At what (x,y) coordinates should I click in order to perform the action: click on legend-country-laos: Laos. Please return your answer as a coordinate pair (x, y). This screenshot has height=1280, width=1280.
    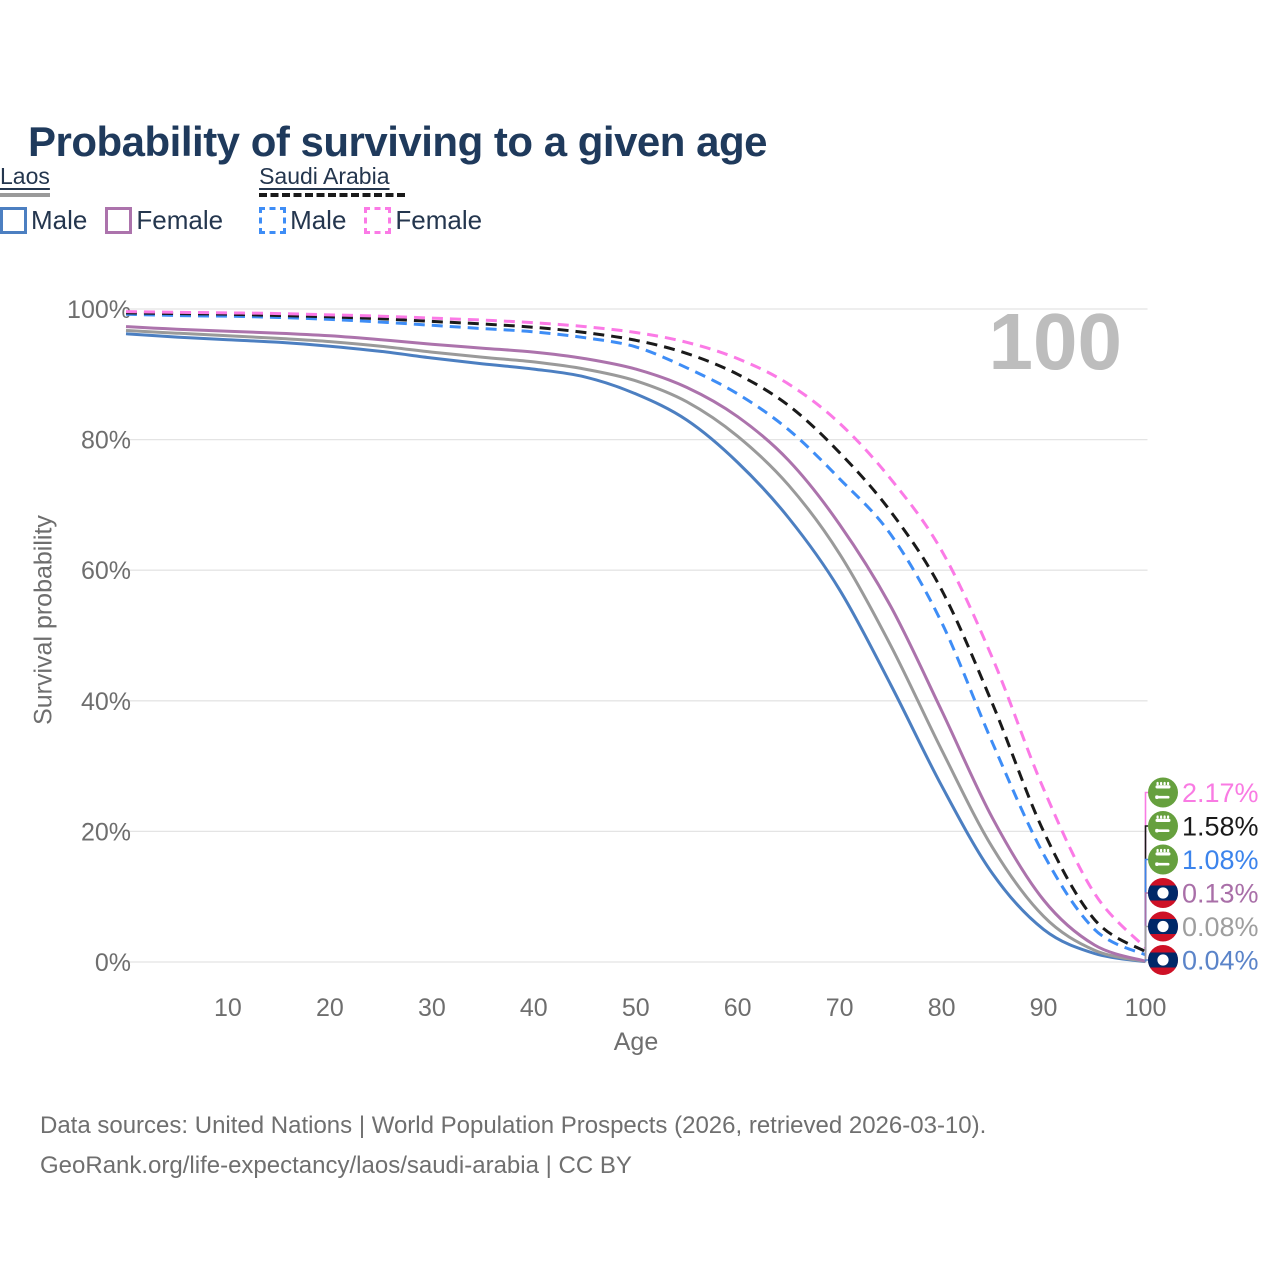
    Looking at the image, I should click on (25, 176).